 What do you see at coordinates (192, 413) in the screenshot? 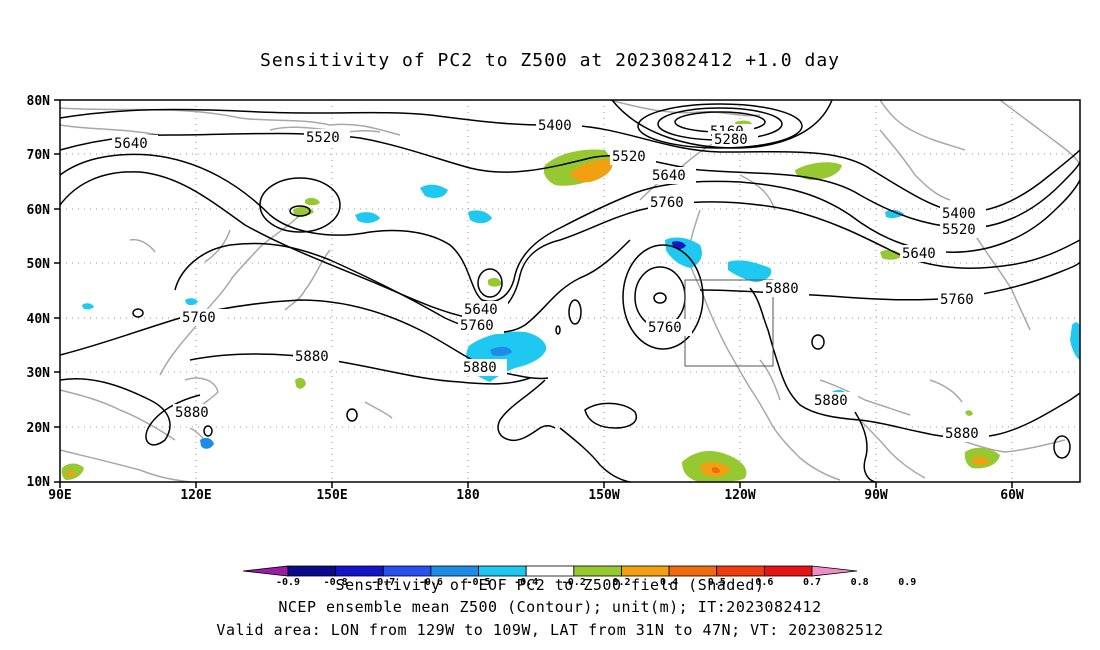
I see `contour-label-5880-d: 5880` at bounding box center [192, 413].